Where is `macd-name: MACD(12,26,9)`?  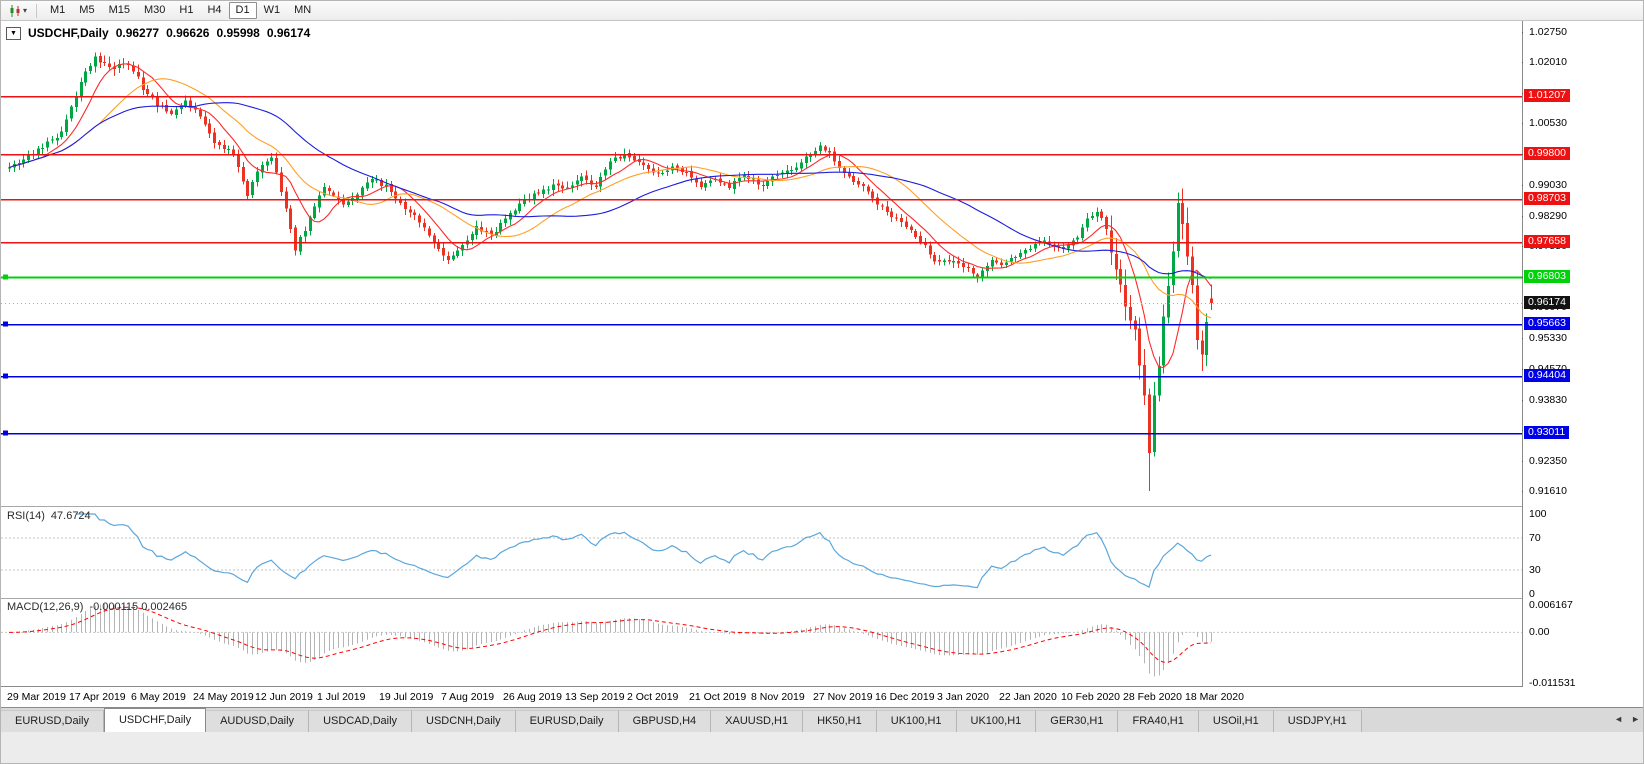 macd-name: MACD(12,26,9) is located at coordinates (45, 607).